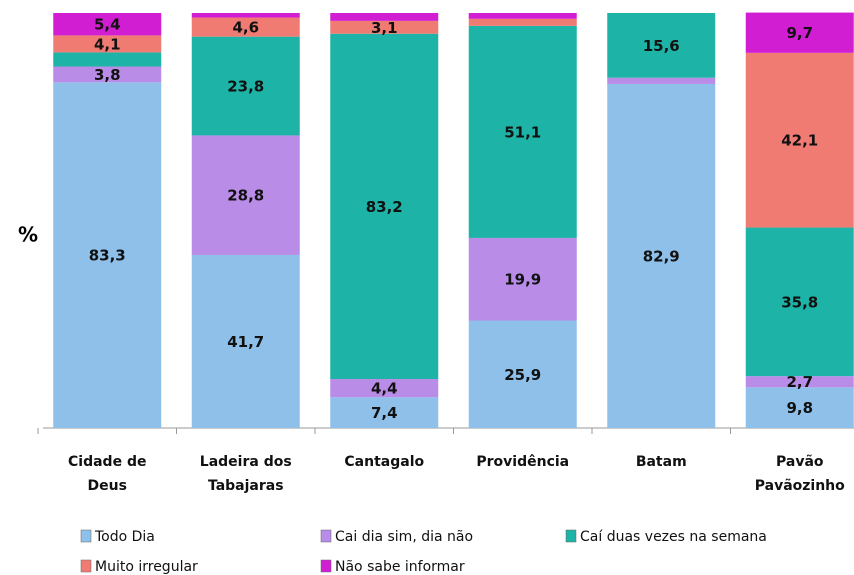 The height and width of the screenshot is (575, 854). What do you see at coordinates (146, 567) in the screenshot?
I see `legend-label: Muito irregular` at bounding box center [146, 567].